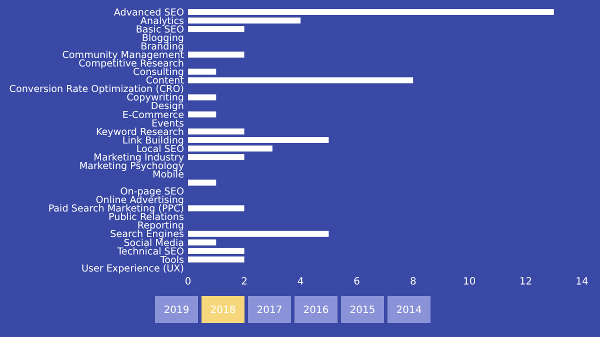 The width and height of the screenshot is (600, 337). I want to click on y-tick-label: Marketing Psychology, so click(131, 166).